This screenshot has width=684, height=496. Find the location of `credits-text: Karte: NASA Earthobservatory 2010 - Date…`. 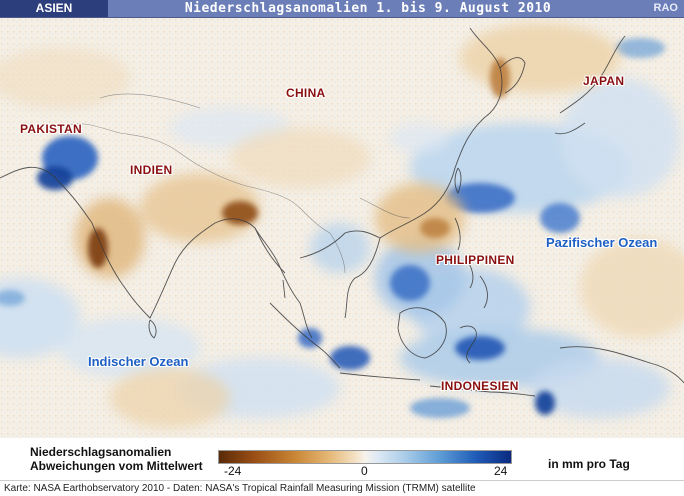

credits-text: Karte: NASA Earthobservatory 2010 - Date… is located at coordinates (240, 488).